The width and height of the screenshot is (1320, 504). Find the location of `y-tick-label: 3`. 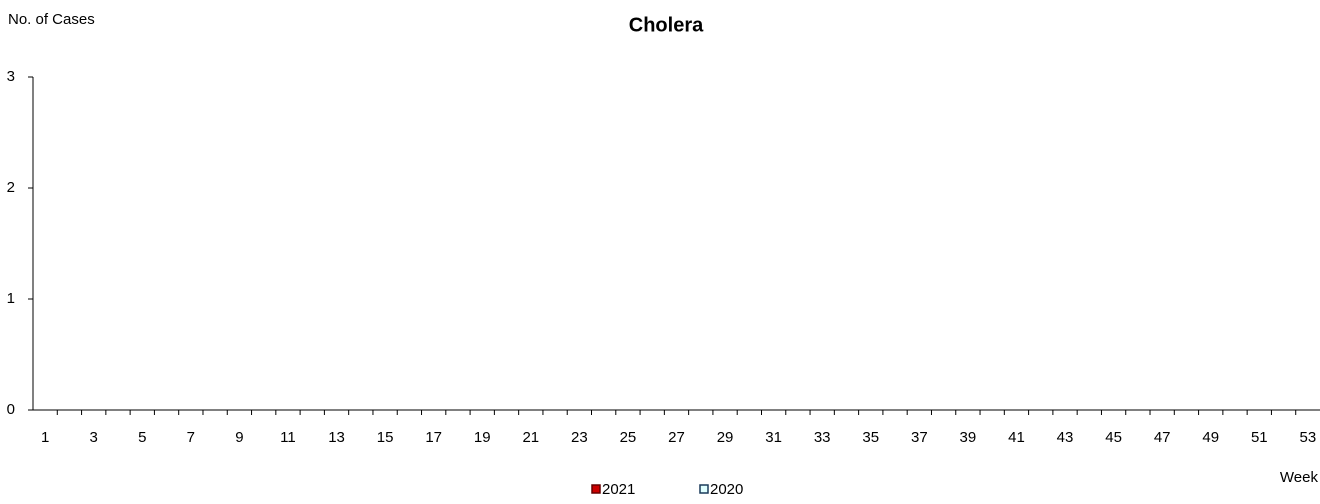

y-tick-label: 3 is located at coordinates (11, 76).